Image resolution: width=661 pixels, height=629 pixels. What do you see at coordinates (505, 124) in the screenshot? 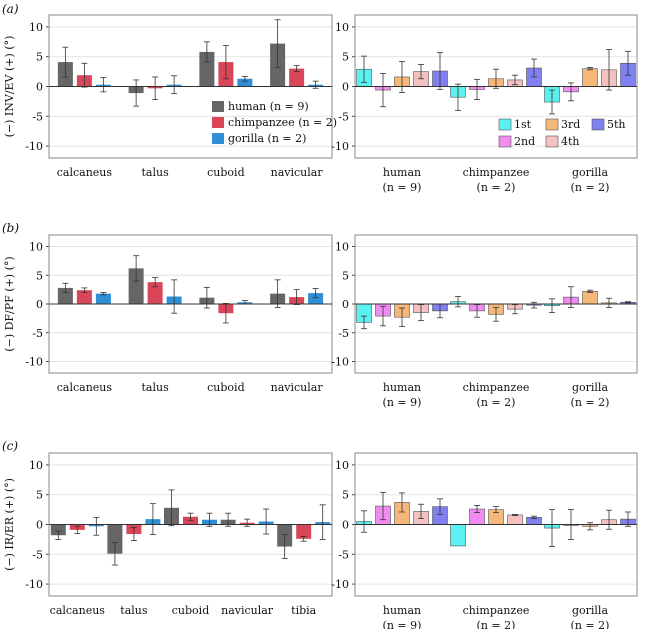
I see `legend-swatch-1st` at bounding box center [505, 124].